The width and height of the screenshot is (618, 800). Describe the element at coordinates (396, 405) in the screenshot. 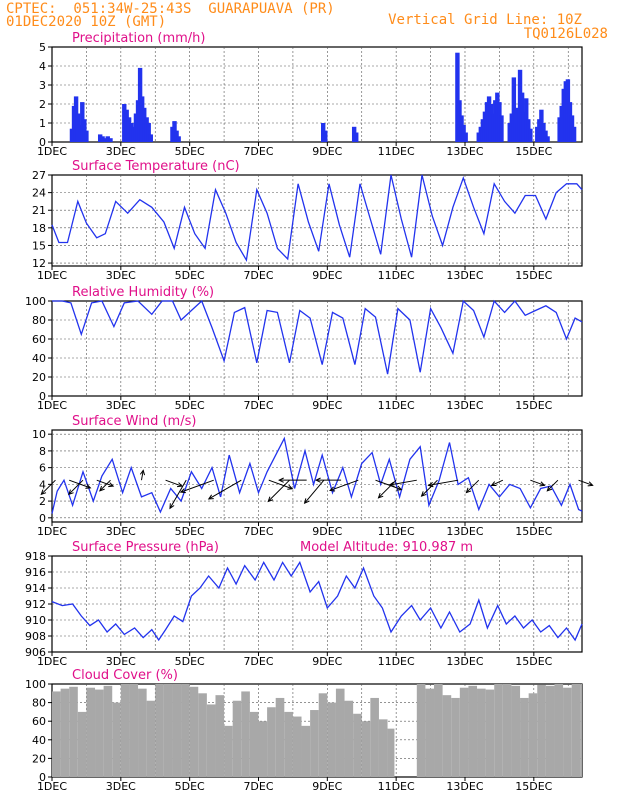

I see `humidity-xtick-label: 11DEC` at that location.